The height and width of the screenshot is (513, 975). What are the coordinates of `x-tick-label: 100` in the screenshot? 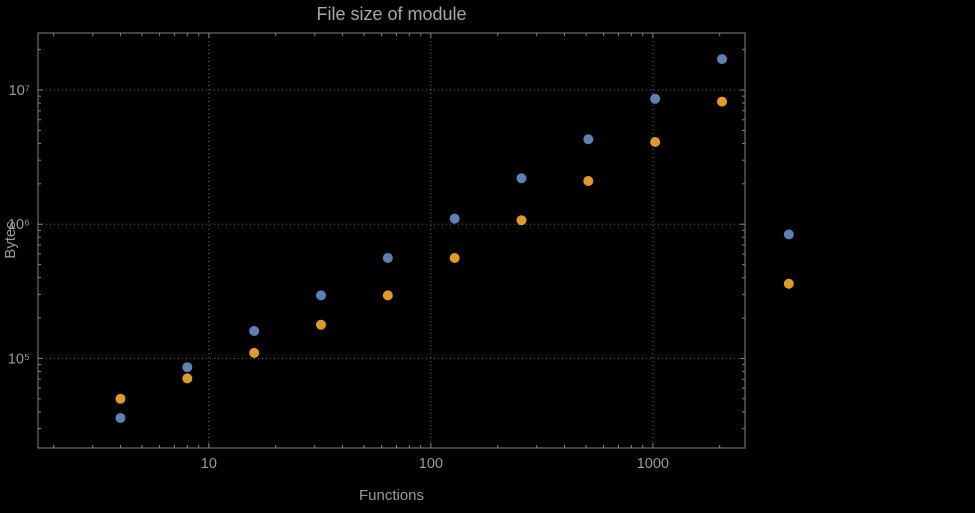 It's located at (431, 464).